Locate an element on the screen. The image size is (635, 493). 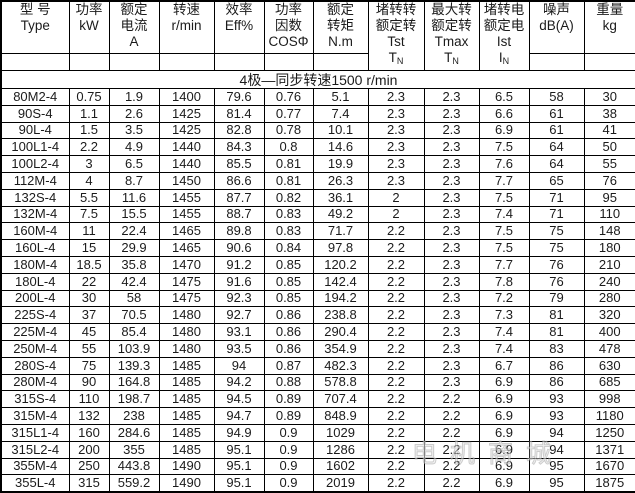
cell-power-kw: 132 is located at coordinates (89, 416).